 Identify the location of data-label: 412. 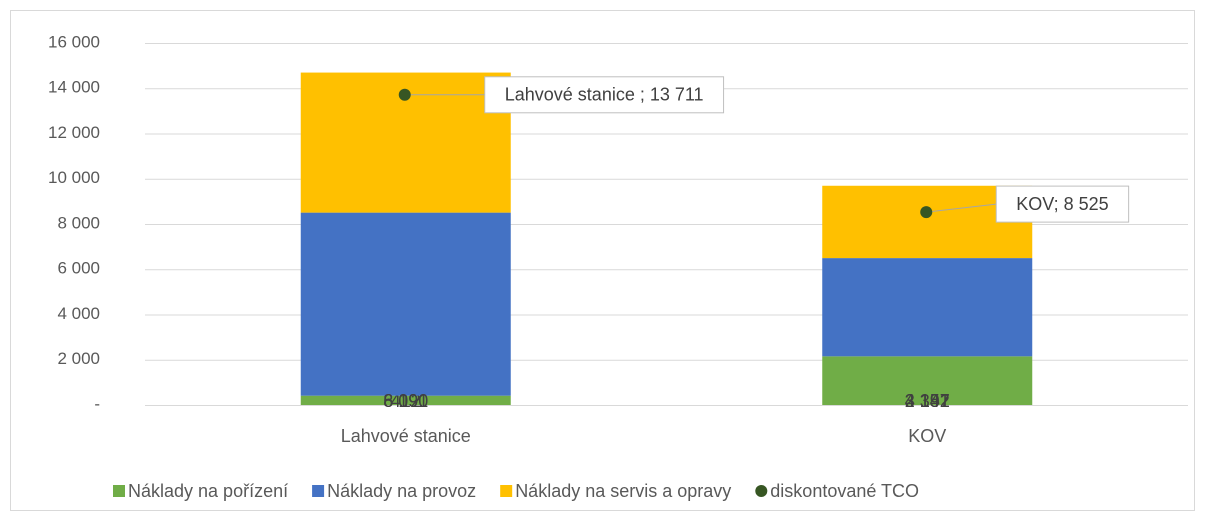
(406, 401).